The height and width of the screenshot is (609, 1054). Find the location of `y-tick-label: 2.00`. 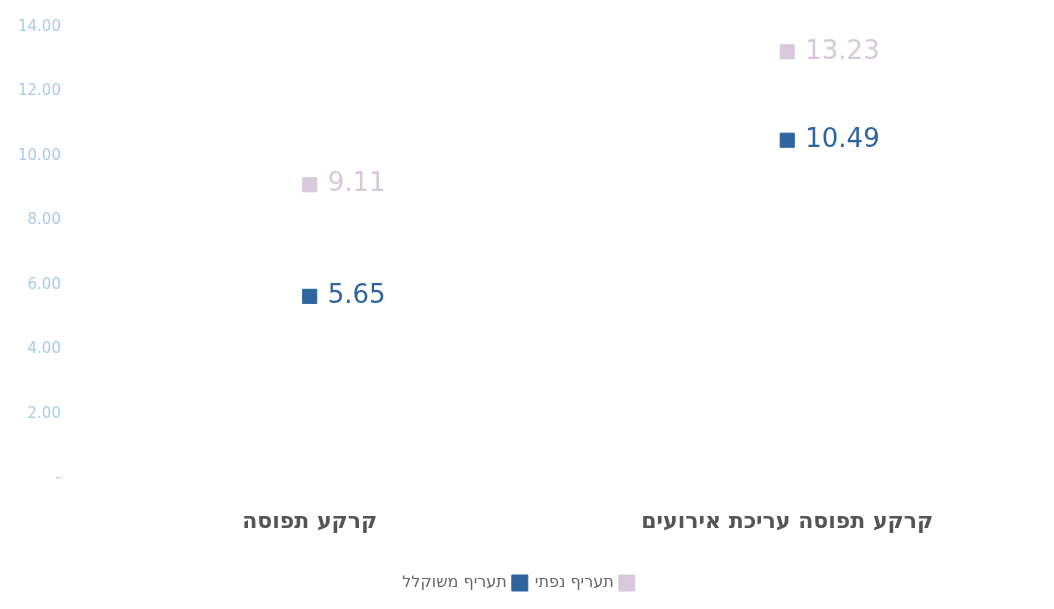

y-tick-label: 2.00 is located at coordinates (44, 412).